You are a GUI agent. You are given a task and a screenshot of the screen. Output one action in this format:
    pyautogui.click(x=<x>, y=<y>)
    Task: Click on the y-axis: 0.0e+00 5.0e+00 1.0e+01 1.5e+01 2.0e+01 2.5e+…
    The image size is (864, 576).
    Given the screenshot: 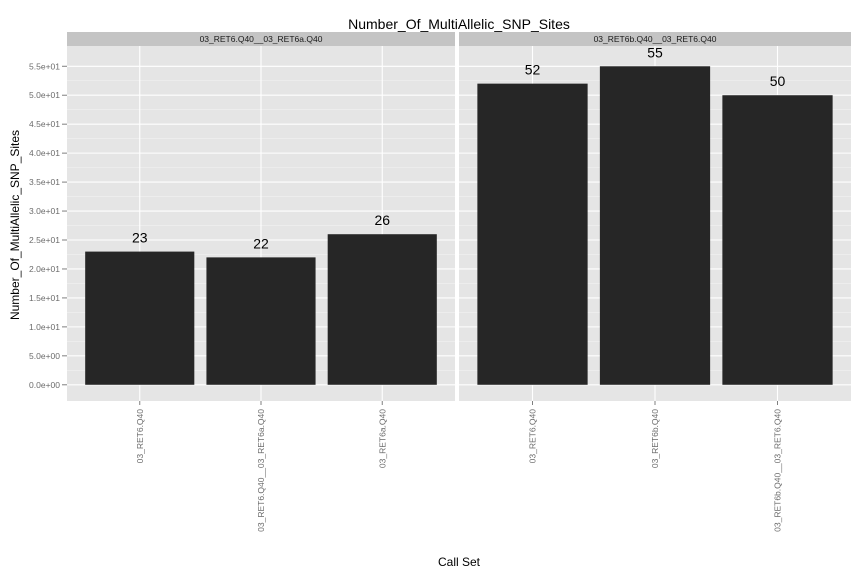 What is the action you would take?
    pyautogui.click(x=48, y=225)
    